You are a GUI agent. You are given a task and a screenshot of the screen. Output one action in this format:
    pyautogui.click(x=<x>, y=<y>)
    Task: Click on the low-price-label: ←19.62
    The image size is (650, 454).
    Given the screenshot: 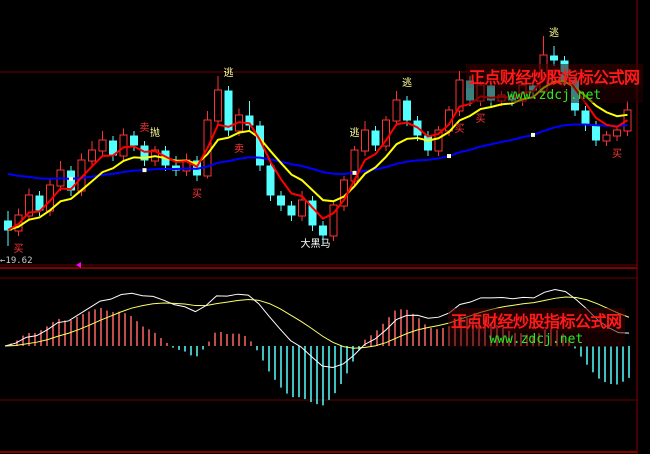 What is the action you would take?
    pyautogui.click(x=16, y=261)
    